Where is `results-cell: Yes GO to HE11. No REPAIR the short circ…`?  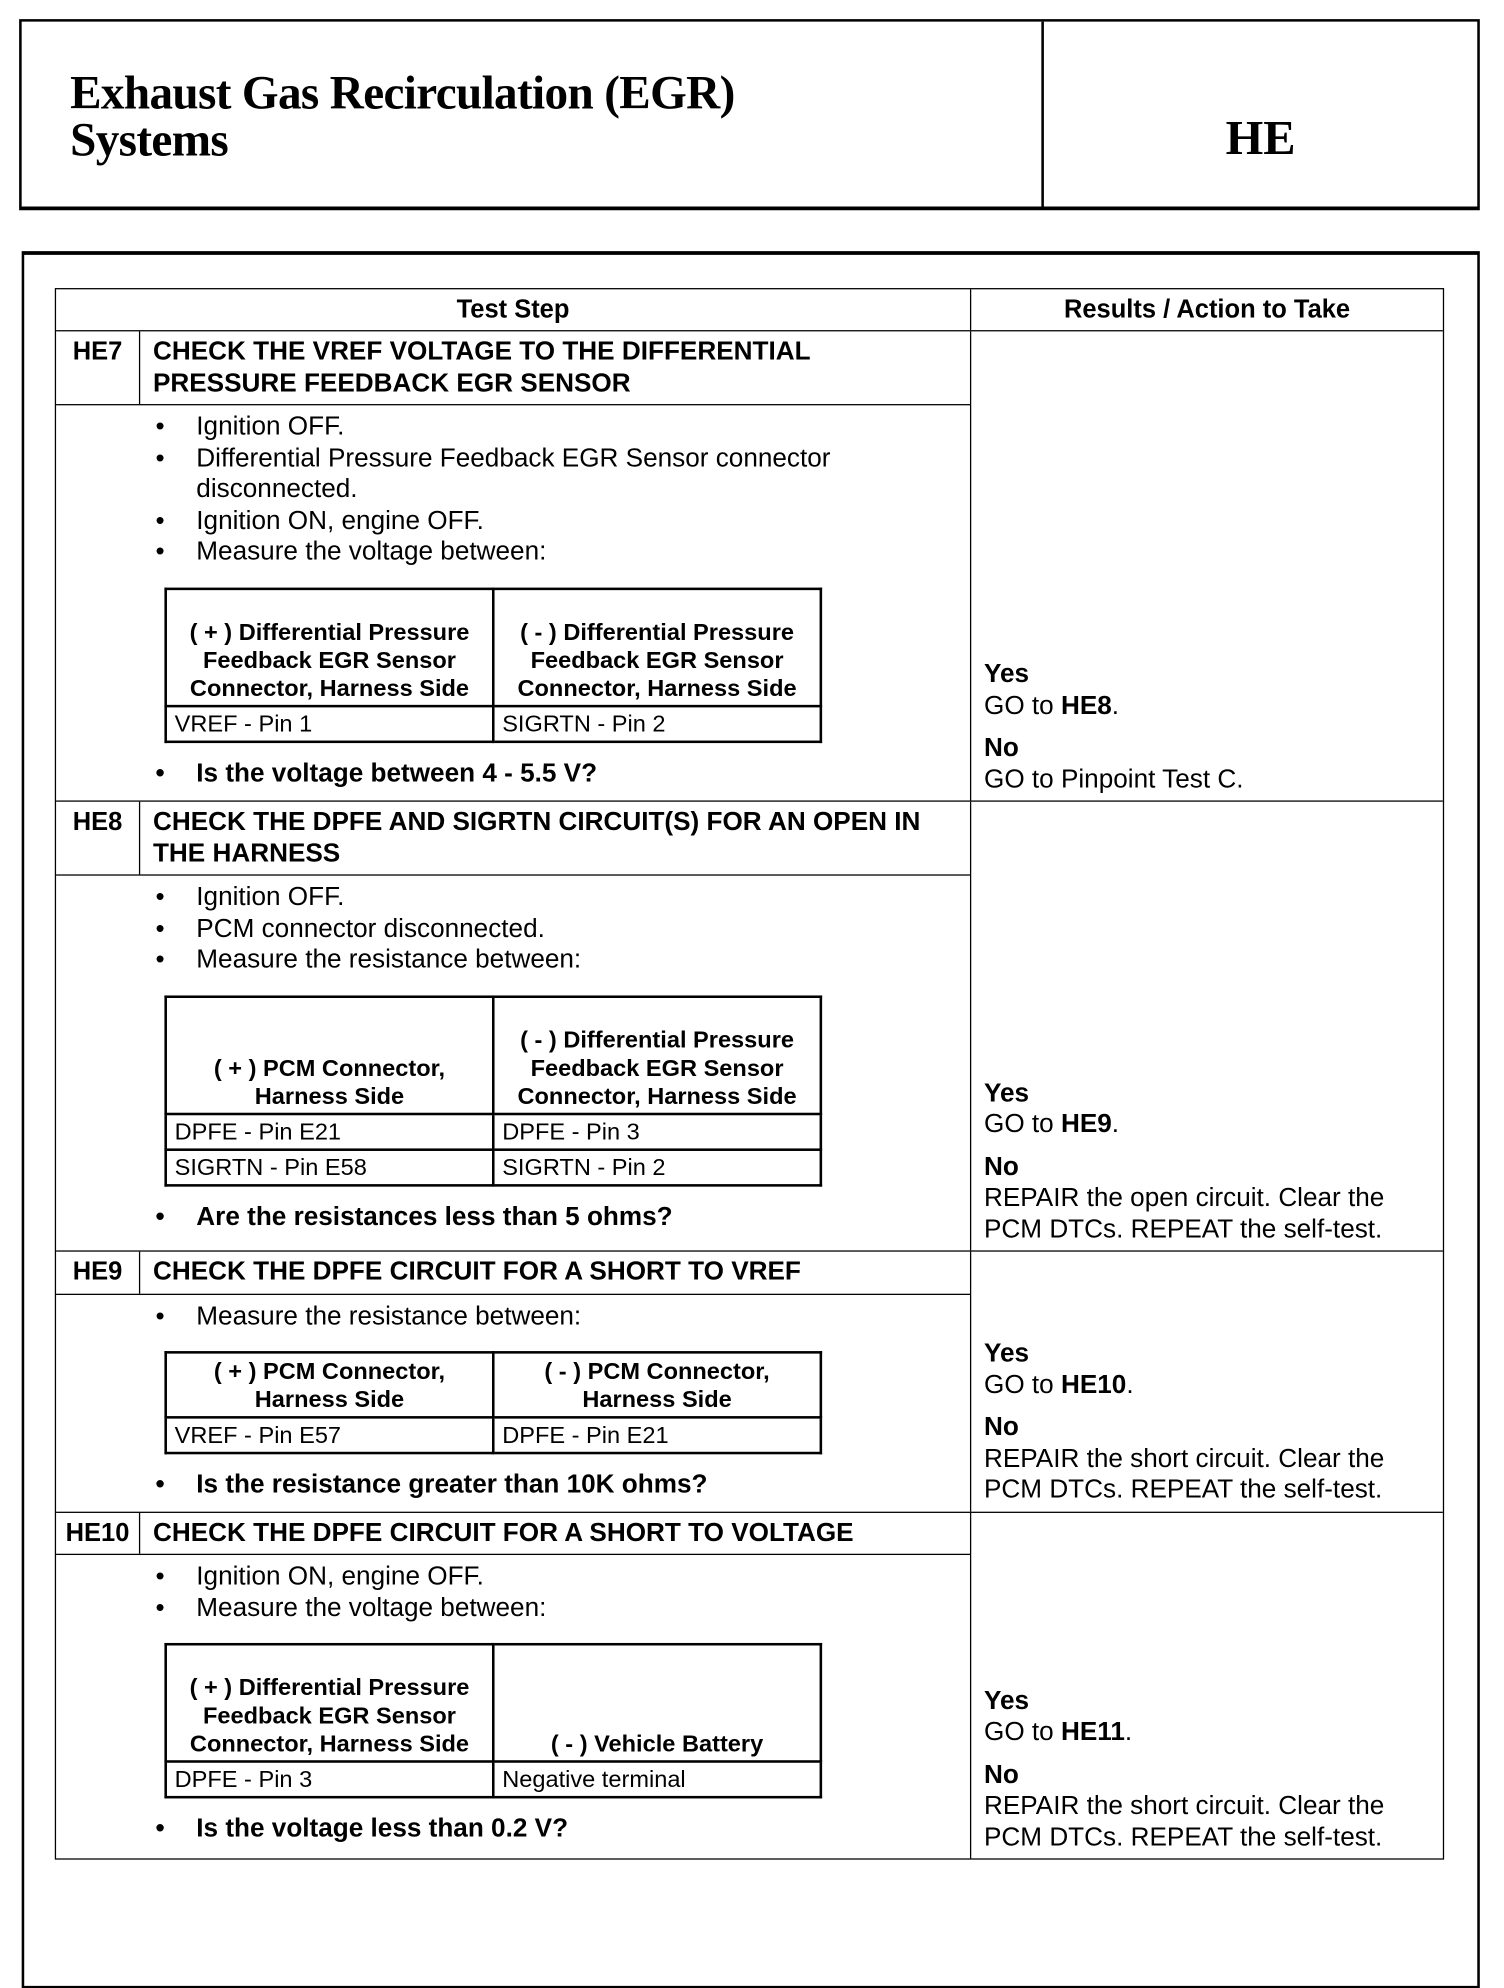
results-cell: Yes GO to HE11. No REPAIR the short circ… is located at coordinates (1207, 1685).